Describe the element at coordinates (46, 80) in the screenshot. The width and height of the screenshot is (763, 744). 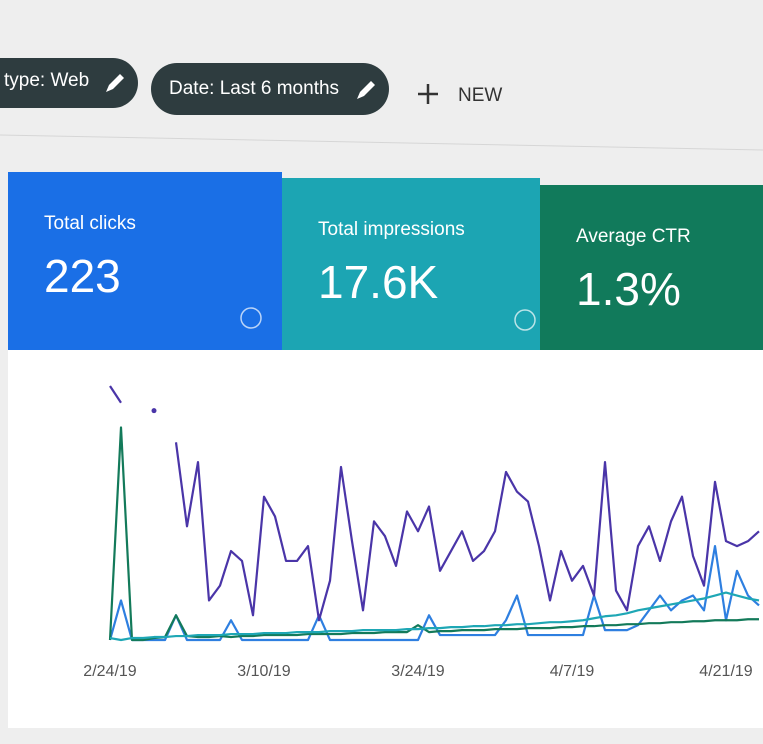
I see `filter-label: type: Web` at that location.